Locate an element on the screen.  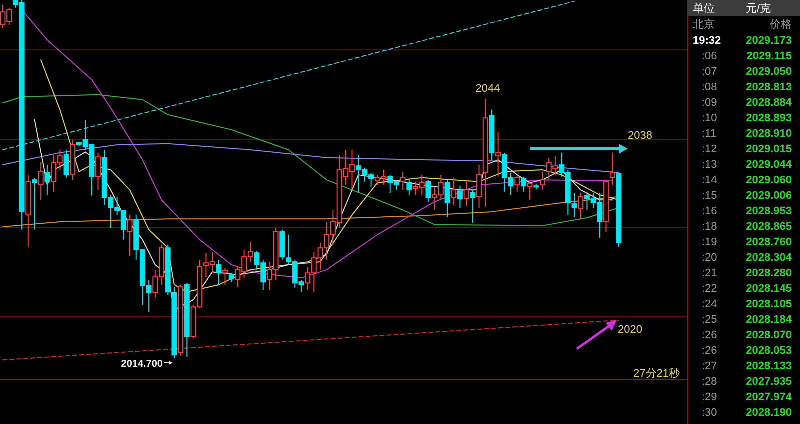
text: 2028.190 is located at coordinates (769, 413).